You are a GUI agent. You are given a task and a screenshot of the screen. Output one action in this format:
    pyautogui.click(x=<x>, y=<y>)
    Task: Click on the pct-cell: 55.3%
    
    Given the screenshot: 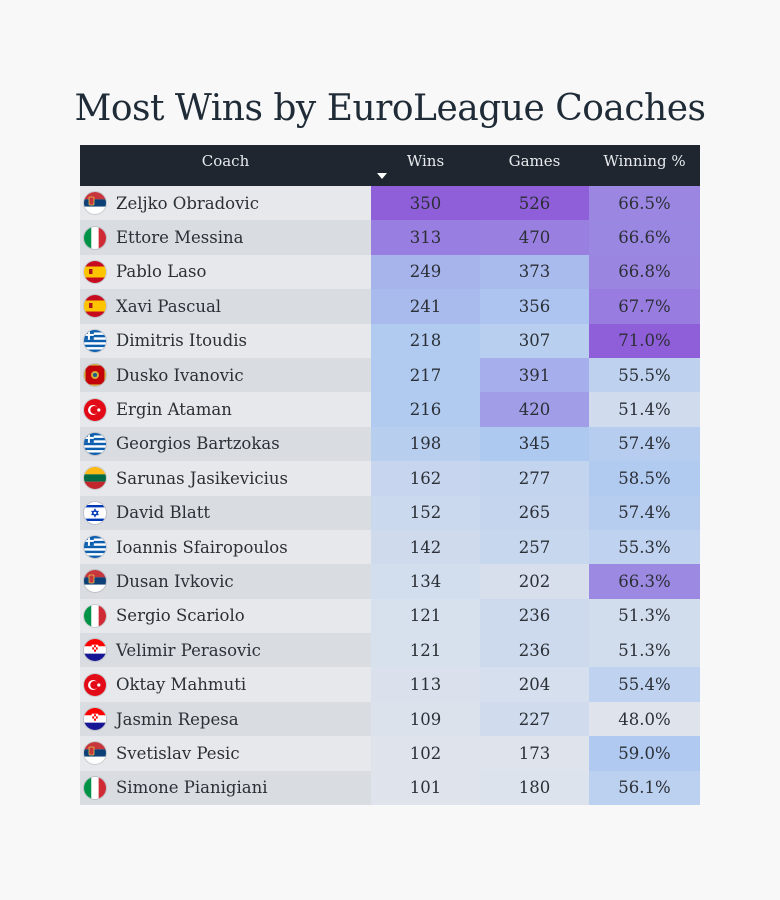 What is the action you would take?
    pyautogui.click(x=644, y=547)
    